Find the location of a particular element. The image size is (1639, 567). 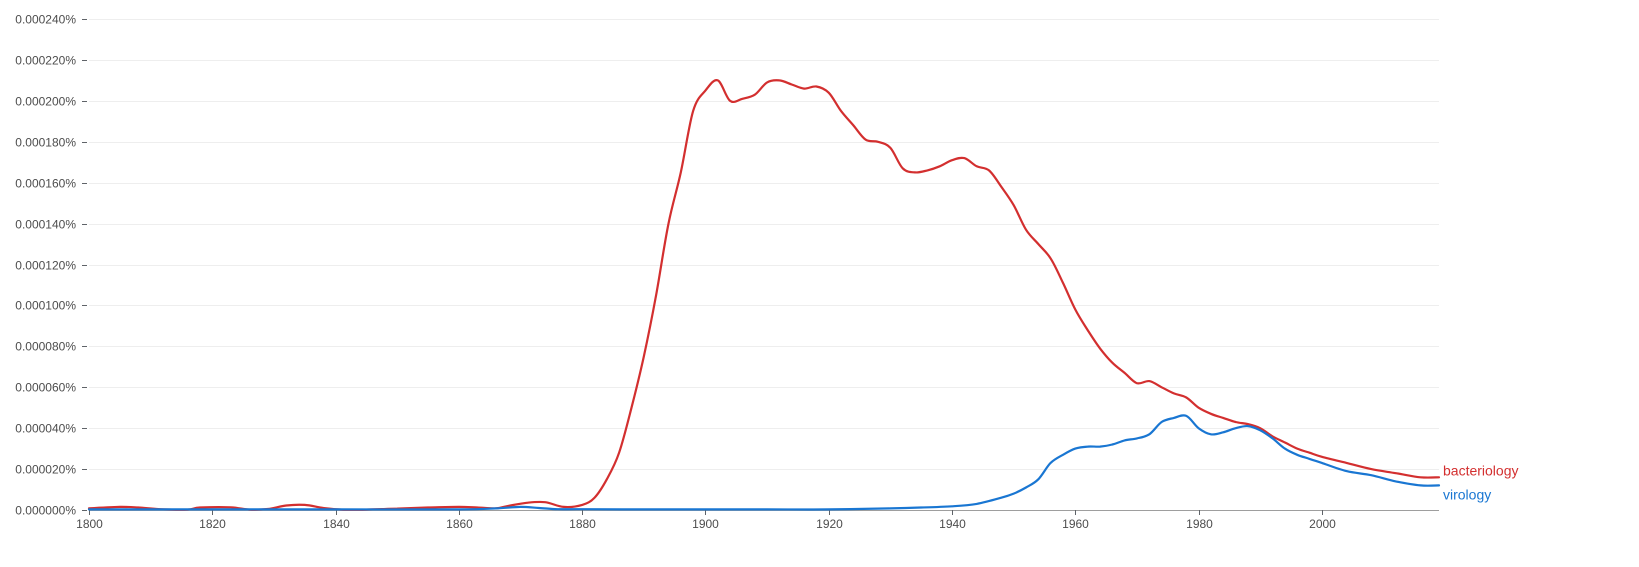

y-tick-label: 0.000120% is located at coordinates (45, 266).